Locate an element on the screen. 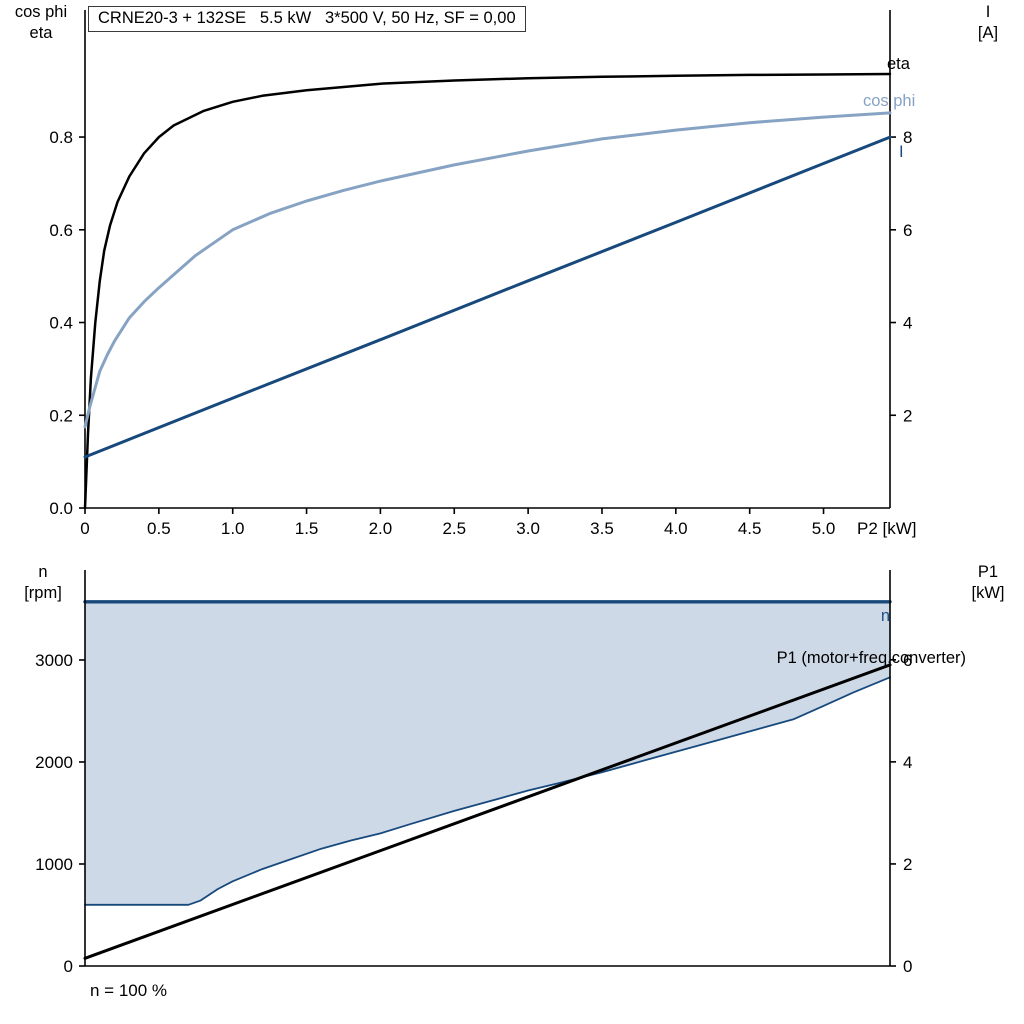  tick-label: 4.0 is located at coordinates (676, 528).